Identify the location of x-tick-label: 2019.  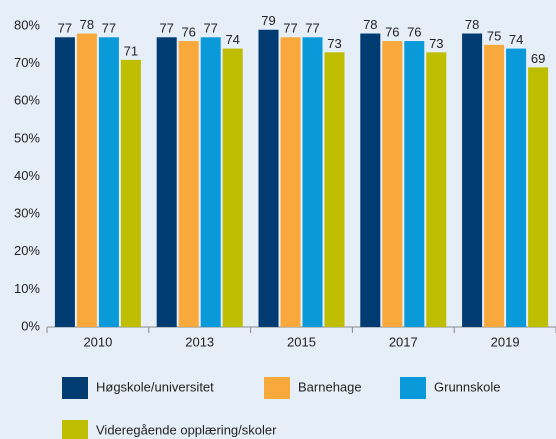
(505, 341).